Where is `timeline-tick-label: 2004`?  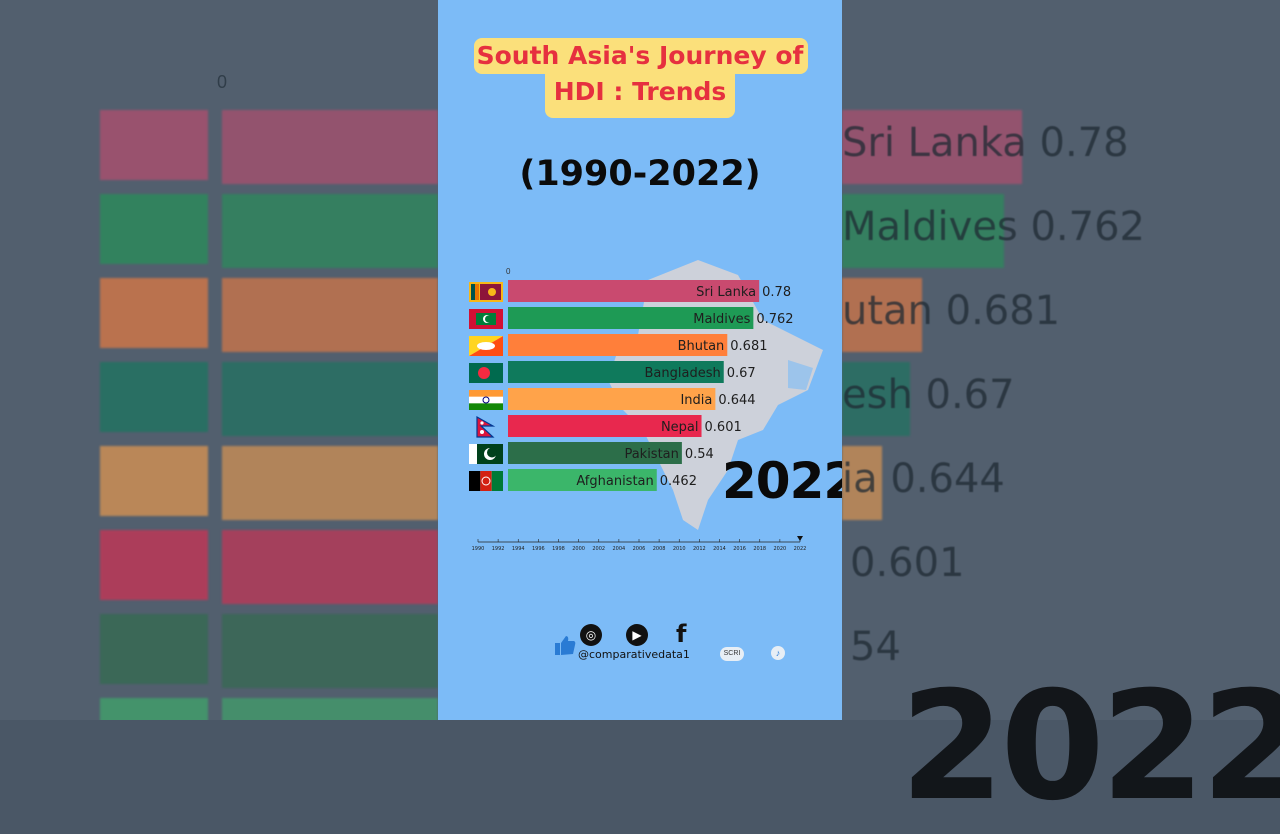 timeline-tick-label: 2004 is located at coordinates (619, 549).